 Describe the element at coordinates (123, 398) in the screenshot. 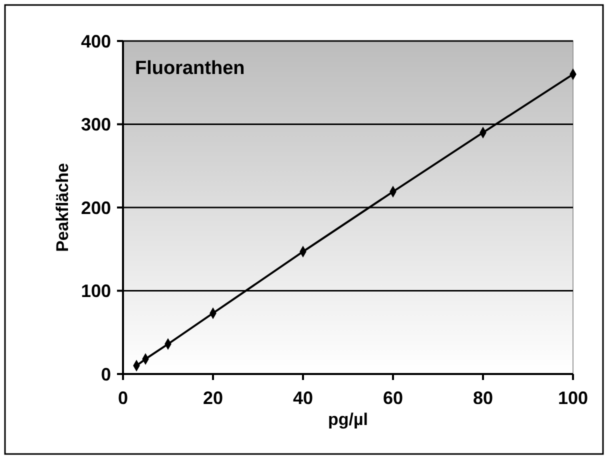

I see `x-tick-label: 0` at that location.